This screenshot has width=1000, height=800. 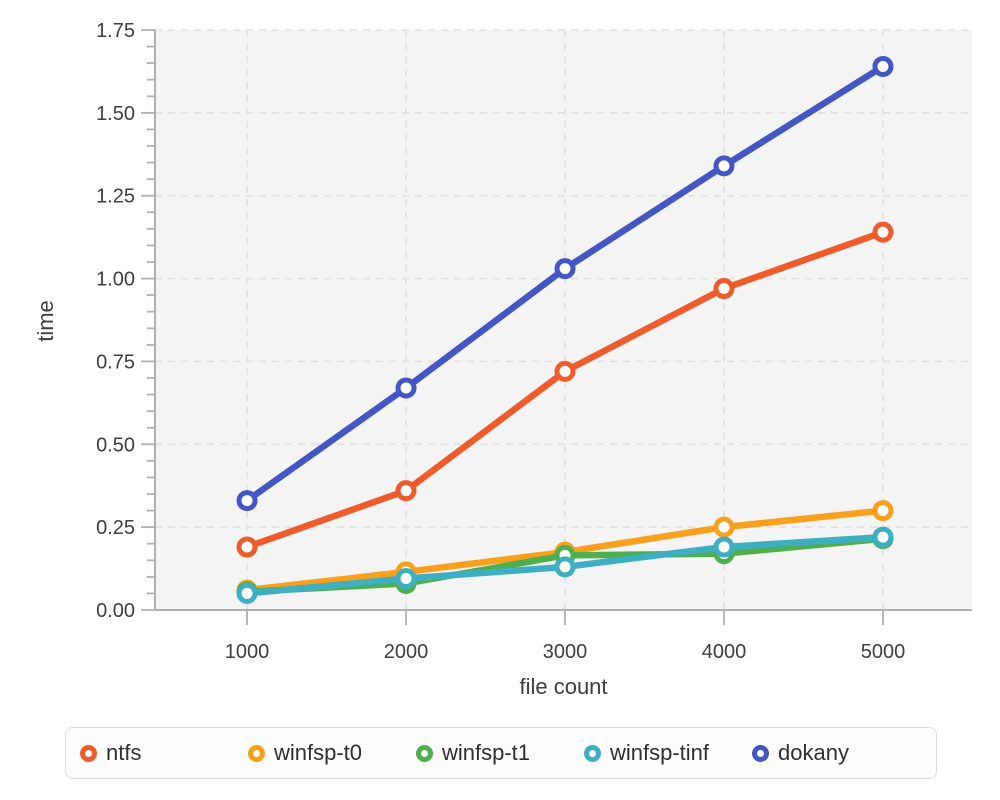 I want to click on legend-item-winfsp-t0: winfsp-t0, so click(x=332, y=753).